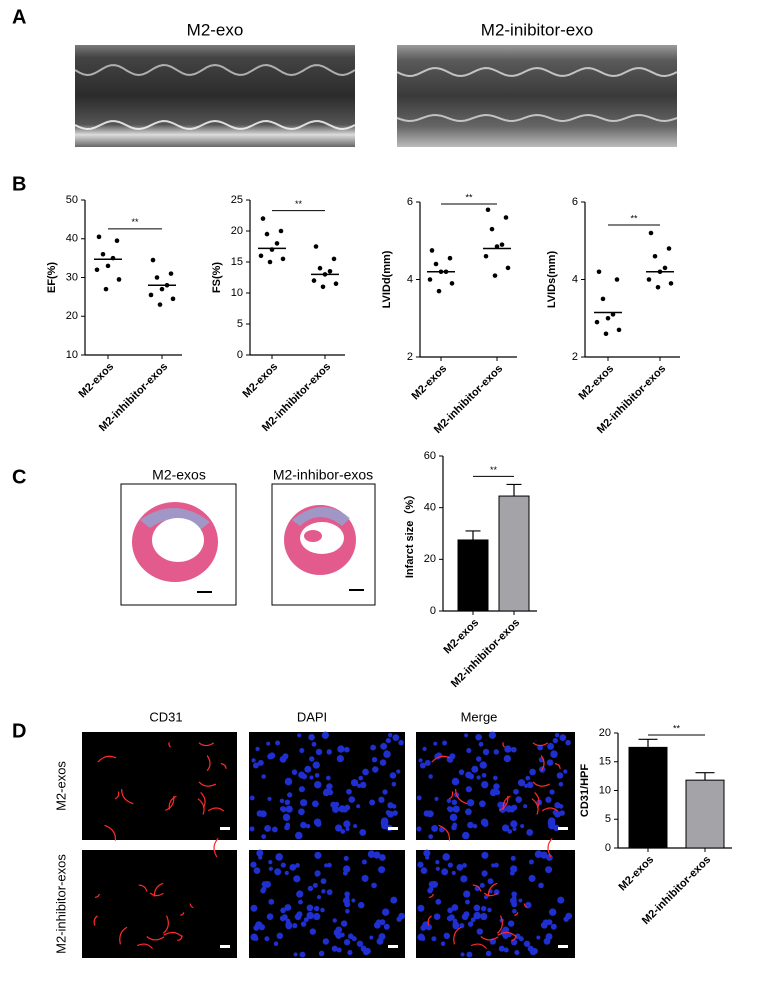 The height and width of the screenshot is (1006, 765). I want to click on panel-label: C, so click(19, 477).